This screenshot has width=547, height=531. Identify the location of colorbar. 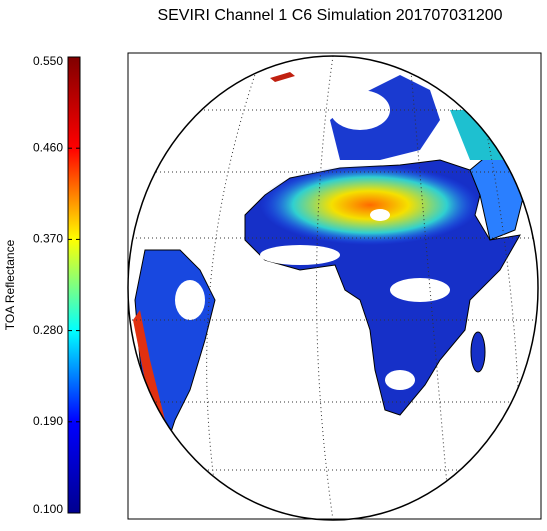
(74, 285).